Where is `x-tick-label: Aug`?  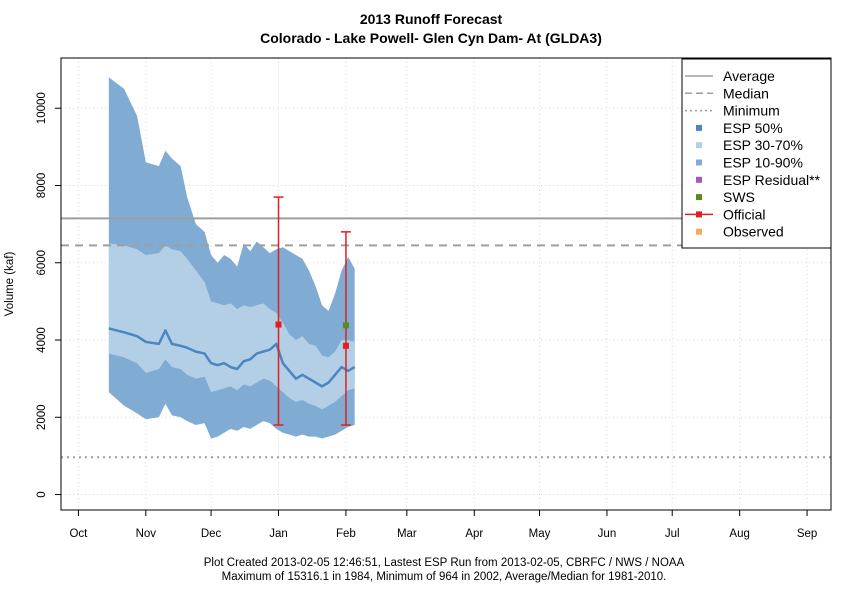
x-tick-label: Aug is located at coordinates (739, 534).